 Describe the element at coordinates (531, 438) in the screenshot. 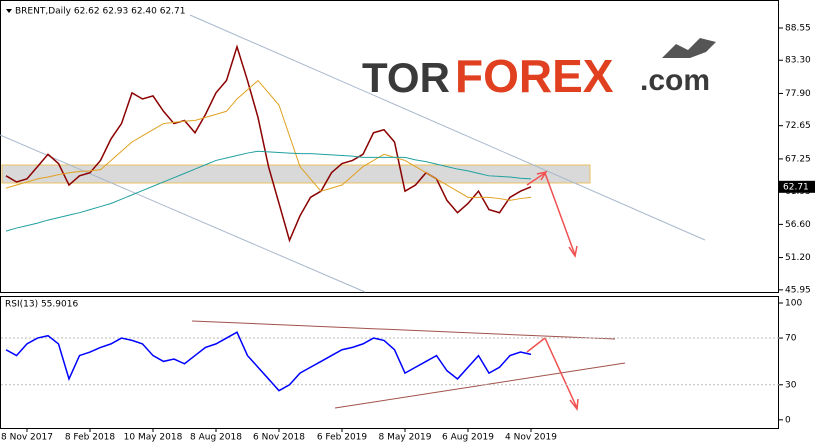

I see `x-tick-label: 4 Nov 2019` at that location.